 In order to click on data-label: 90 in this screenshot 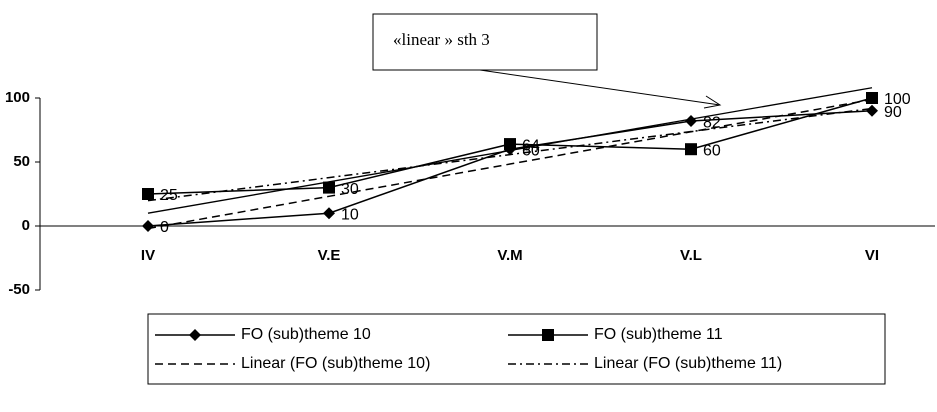, I will do `click(893, 112)`.